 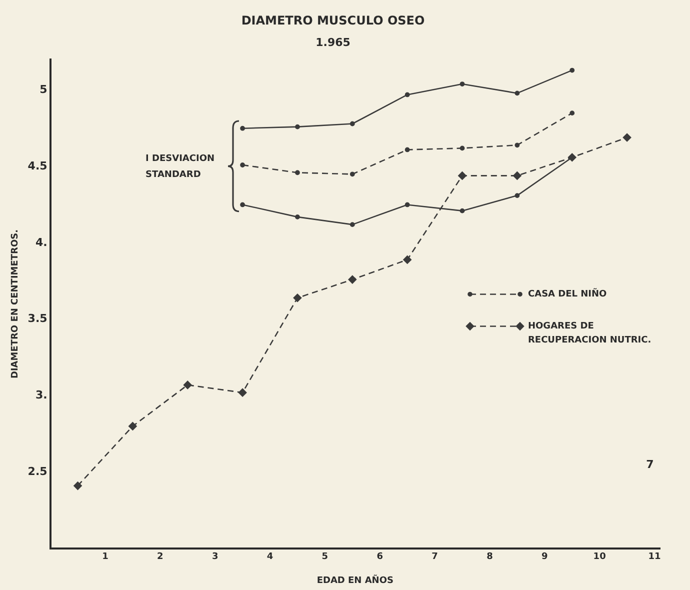 I want to click on x-tick-label: 5, so click(x=325, y=557).